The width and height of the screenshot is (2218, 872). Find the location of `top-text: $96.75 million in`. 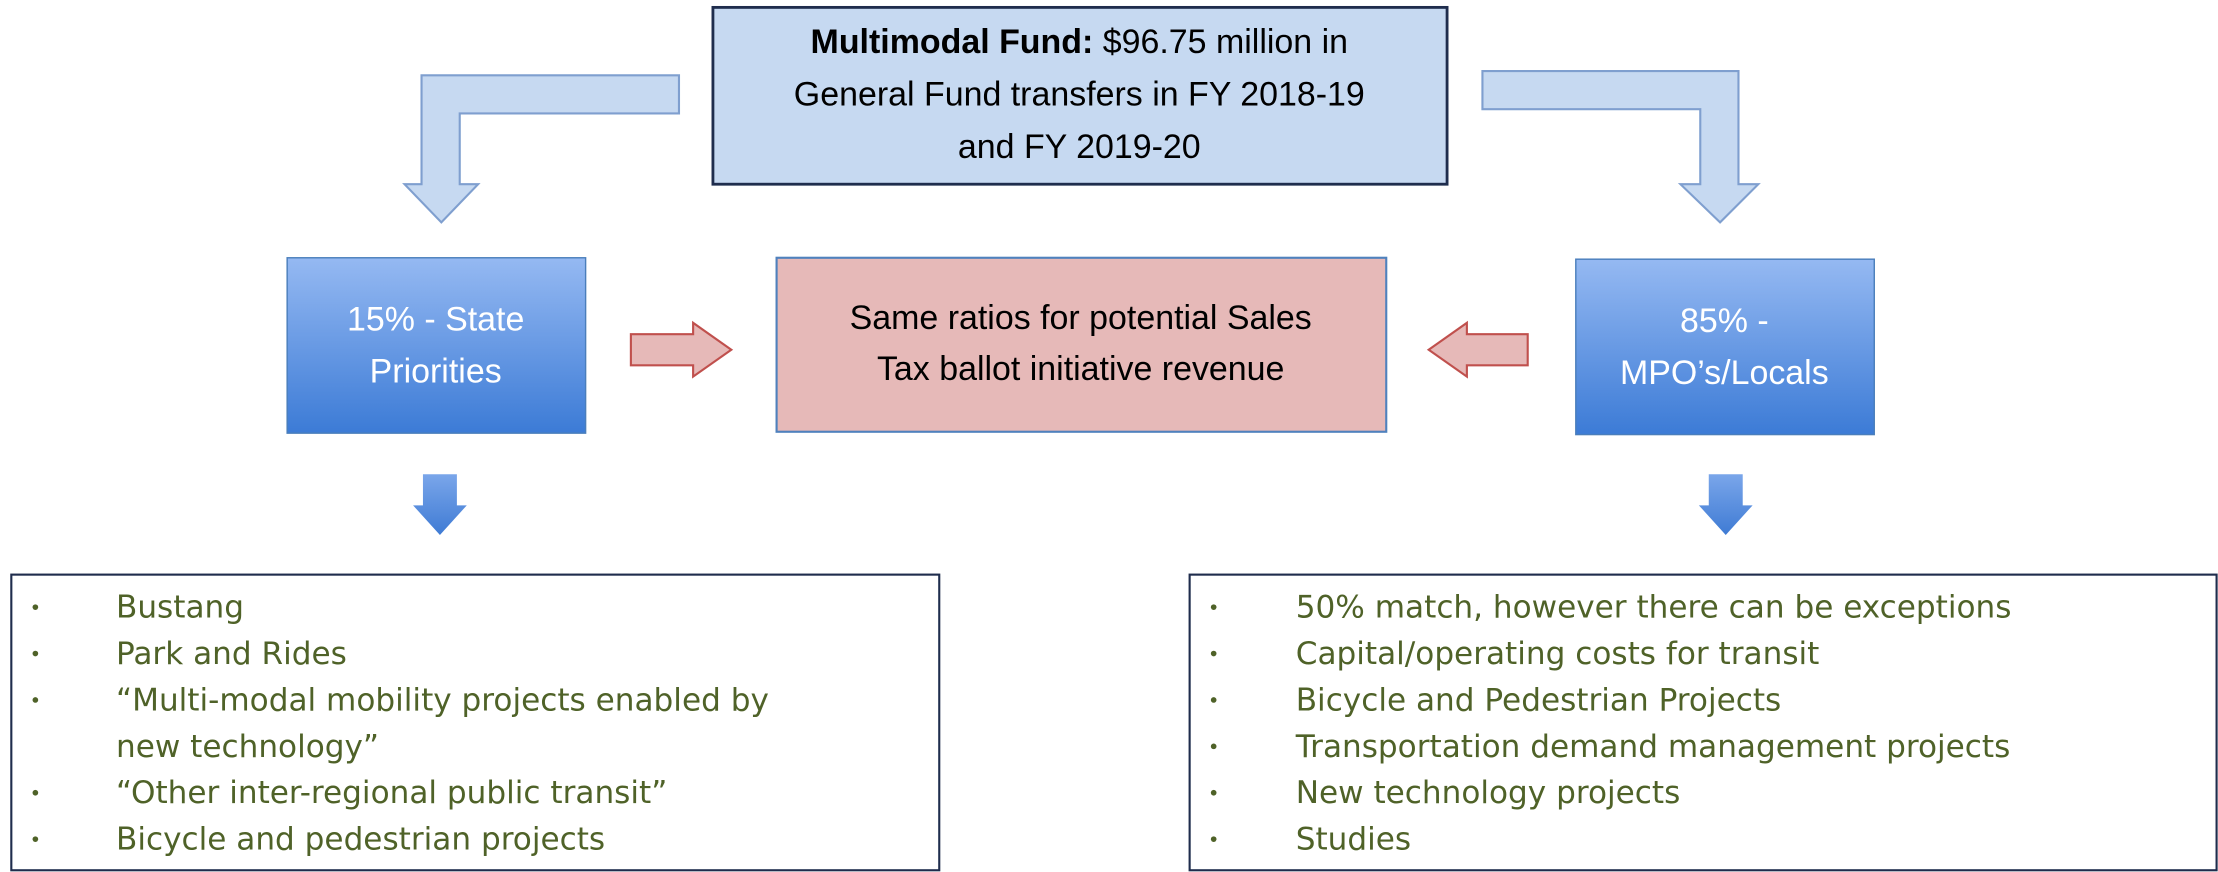

top-text: $96.75 million in is located at coordinates (1225, 42).